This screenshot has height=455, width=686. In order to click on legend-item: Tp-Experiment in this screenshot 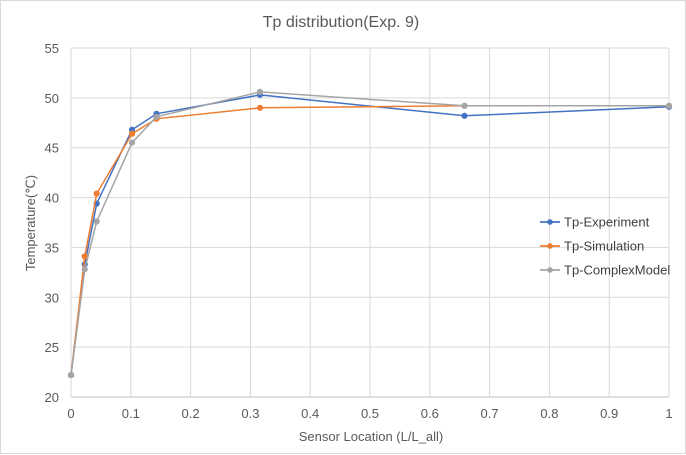, I will do `click(595, 222)`.